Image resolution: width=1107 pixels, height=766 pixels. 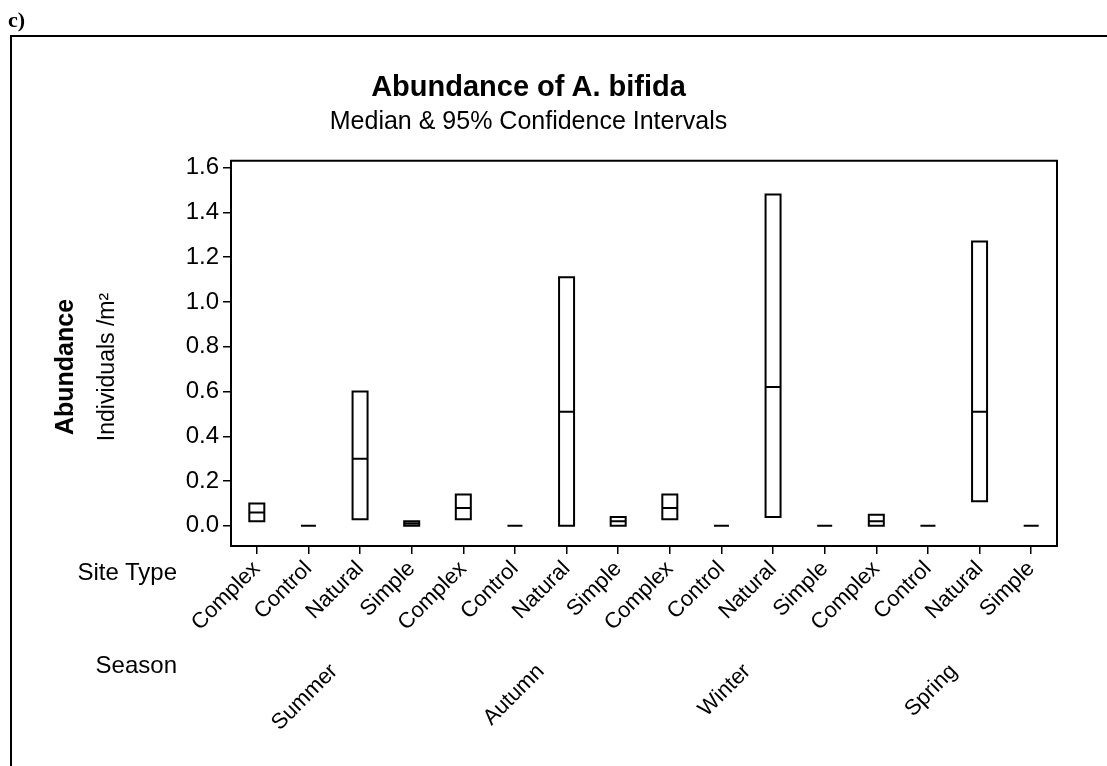 I want to click on y-axis-title: Abundance Individuals /m², so click(x=84, y=367).